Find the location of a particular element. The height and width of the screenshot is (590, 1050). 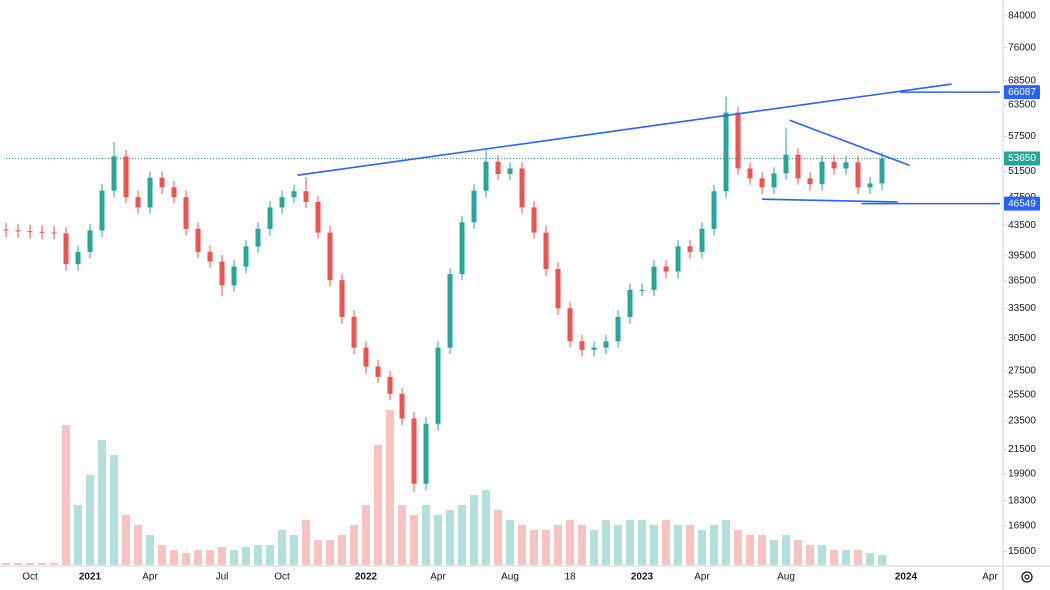

trendline is located at coordinates (829, 200).